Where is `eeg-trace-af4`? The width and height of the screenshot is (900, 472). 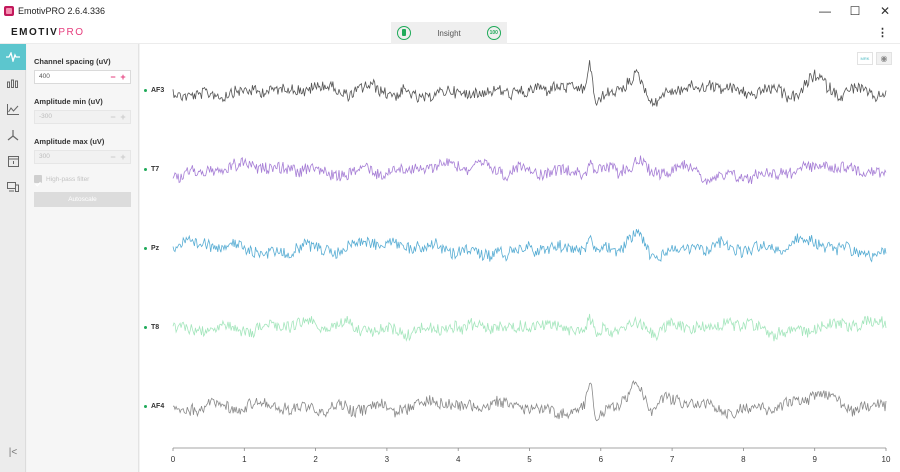 eeg-trace-af4 is located at coordinates (530, 400).